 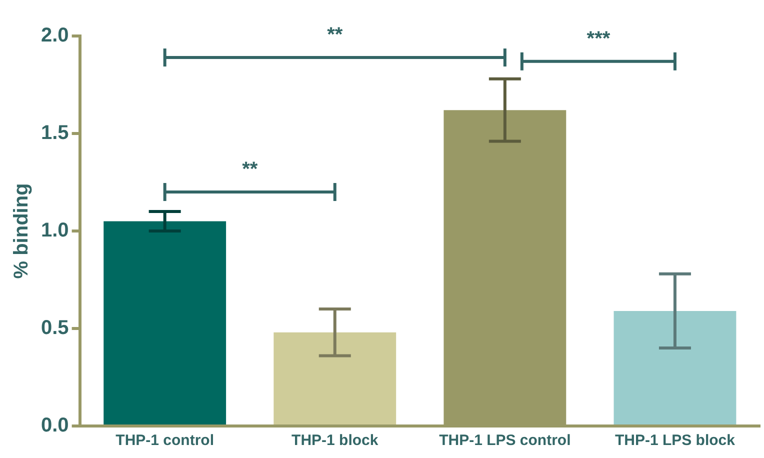 I want to click on y-tick-label: 2.0, so click(x=54, y=35).